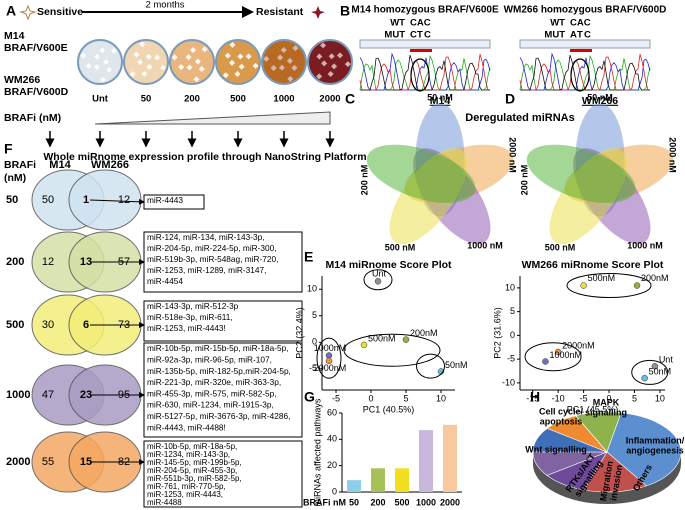 The height and width of the screenshot is (510, 685). Describe the element at coordinates (11, 11) in the screenshot. I see `panel-letter: A` at that location.